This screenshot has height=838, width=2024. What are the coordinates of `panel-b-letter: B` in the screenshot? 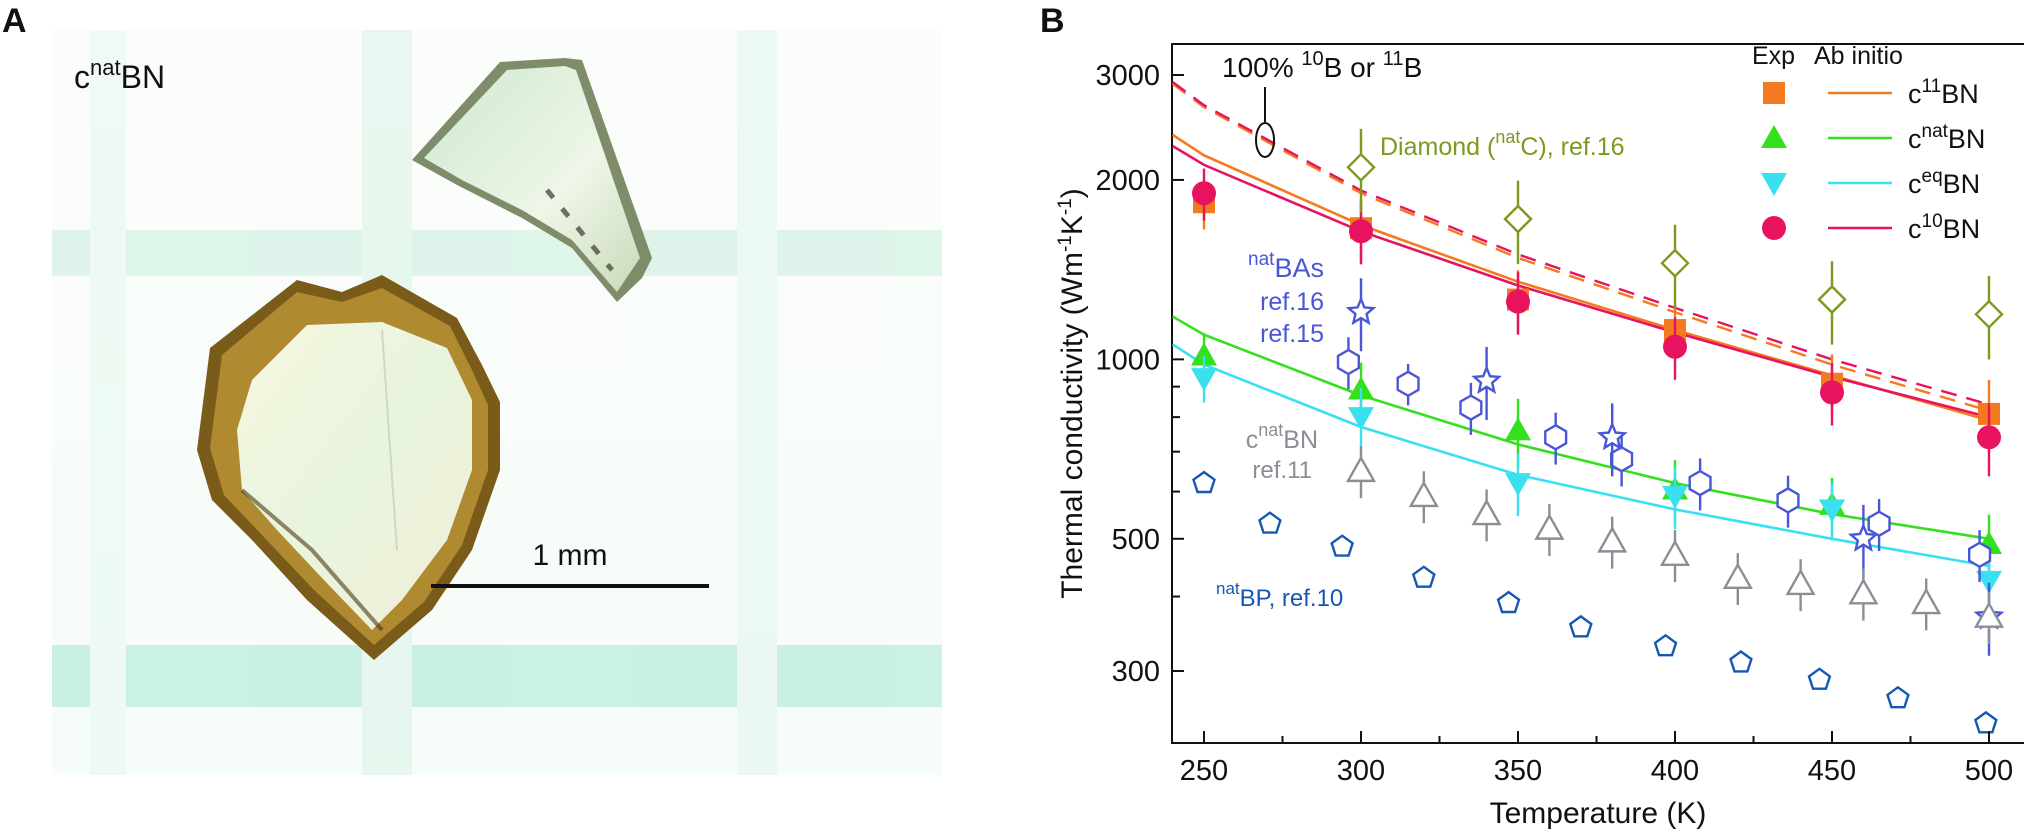 It's located at (1052, 21).